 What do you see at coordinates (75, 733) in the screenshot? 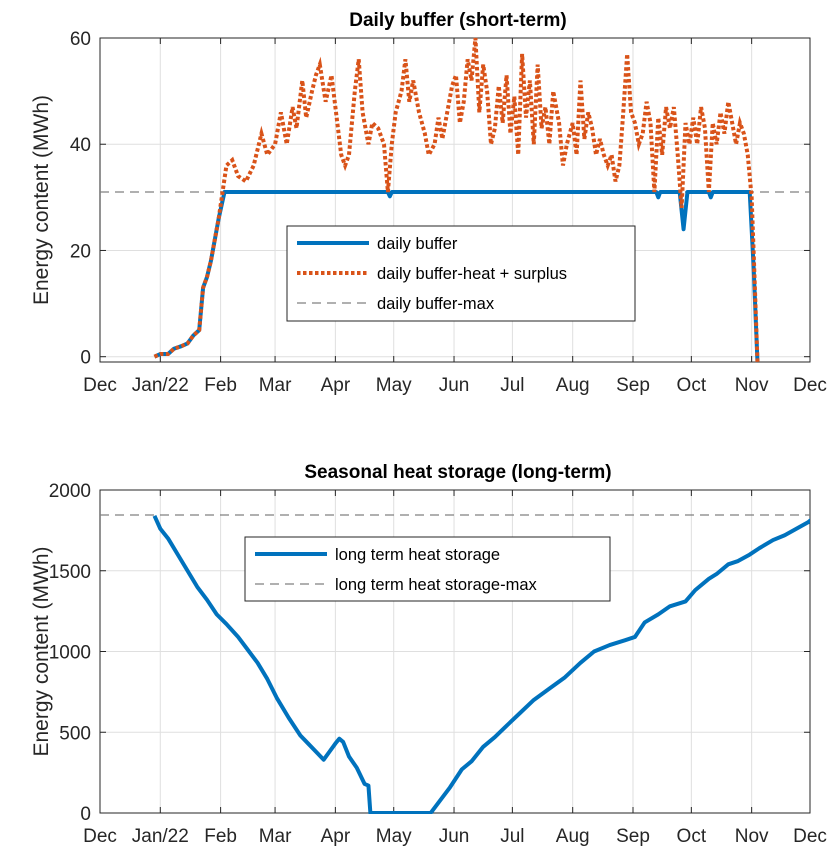
I see `y-tick-label: 500` at bounding box center [75, 733].